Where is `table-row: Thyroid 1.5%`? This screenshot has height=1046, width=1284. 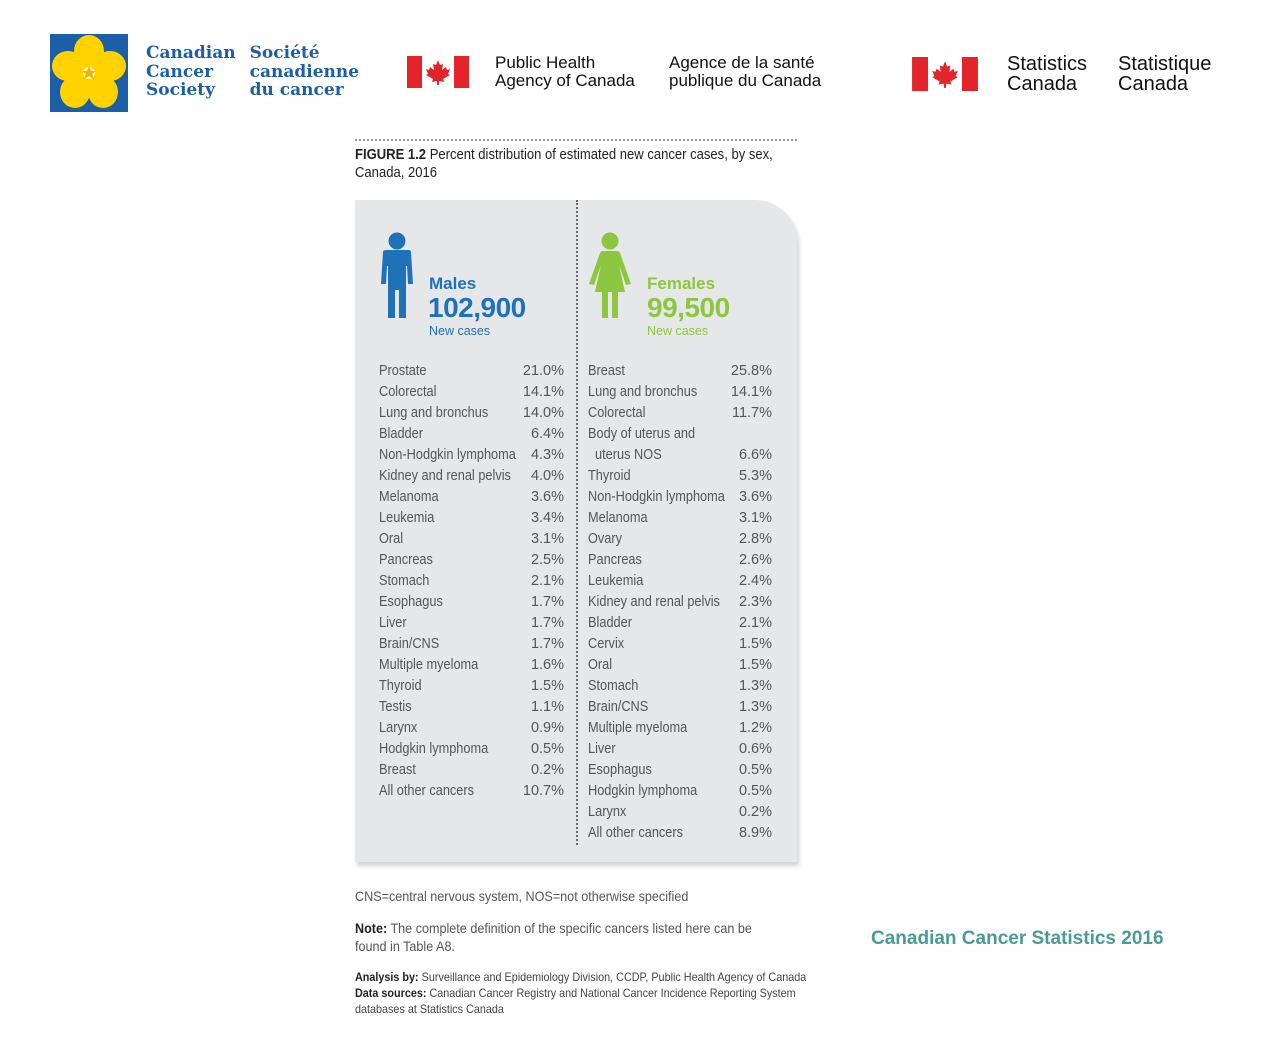
table-row: Thyroid 1.5% is located at coordinates (471, 686).